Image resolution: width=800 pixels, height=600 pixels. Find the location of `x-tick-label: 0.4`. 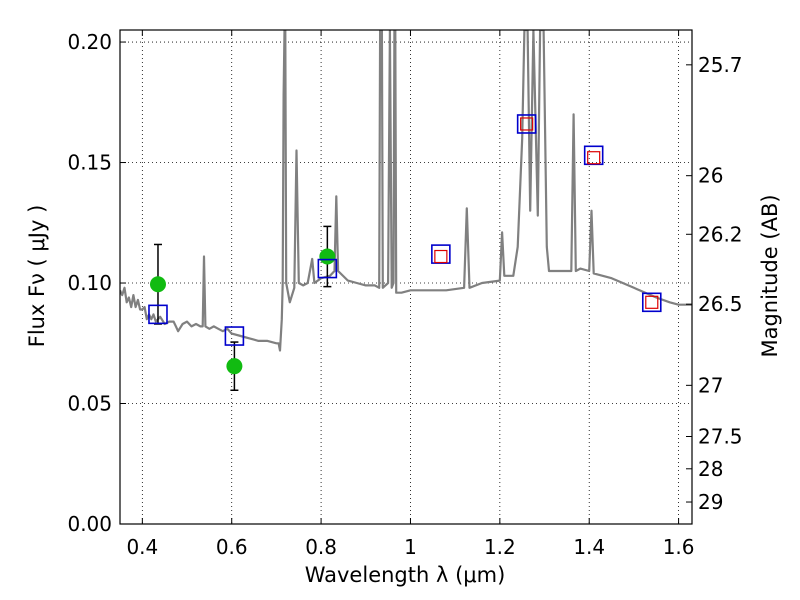

x-tick-label: 0.4 is located at coordinates (142, 547).